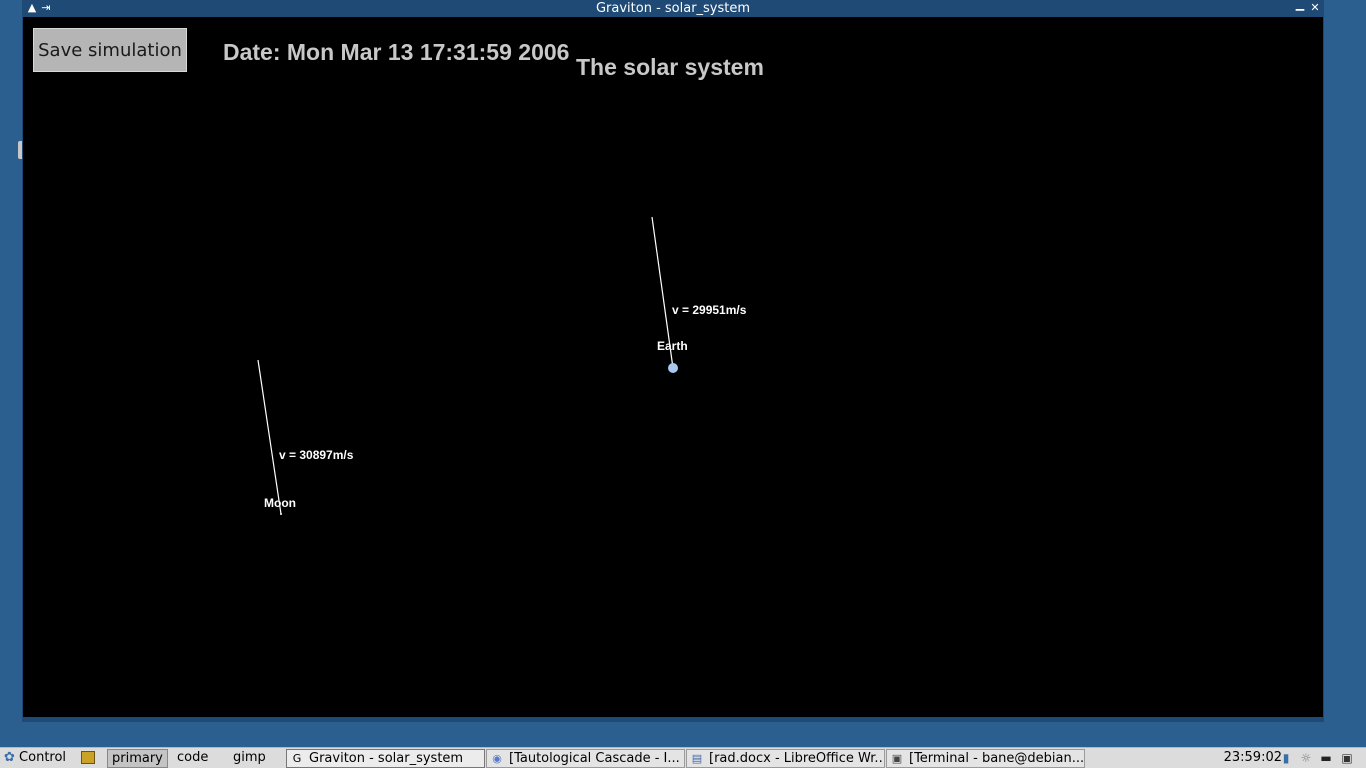 The height and width of the screenshot is (768, 1366). What do you see at coordinates (110, 50) in the screenshot?
I see `save-simulation-button: Save simulation` at bounding box center [110, 50].